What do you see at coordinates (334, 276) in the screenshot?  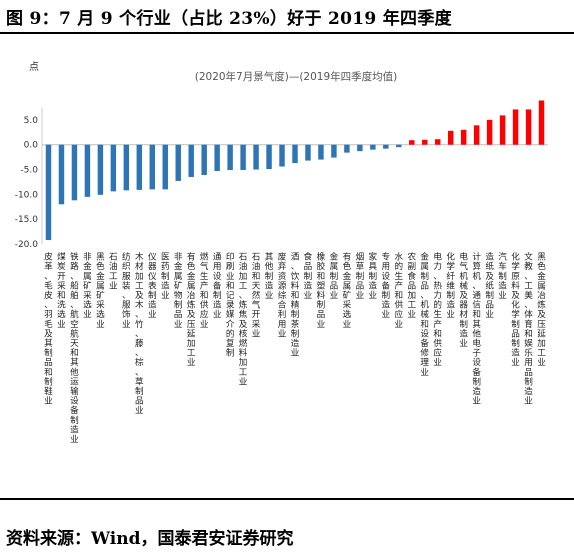 I see `category-label-23: 金属制品业` at bounding box center [334, 276].